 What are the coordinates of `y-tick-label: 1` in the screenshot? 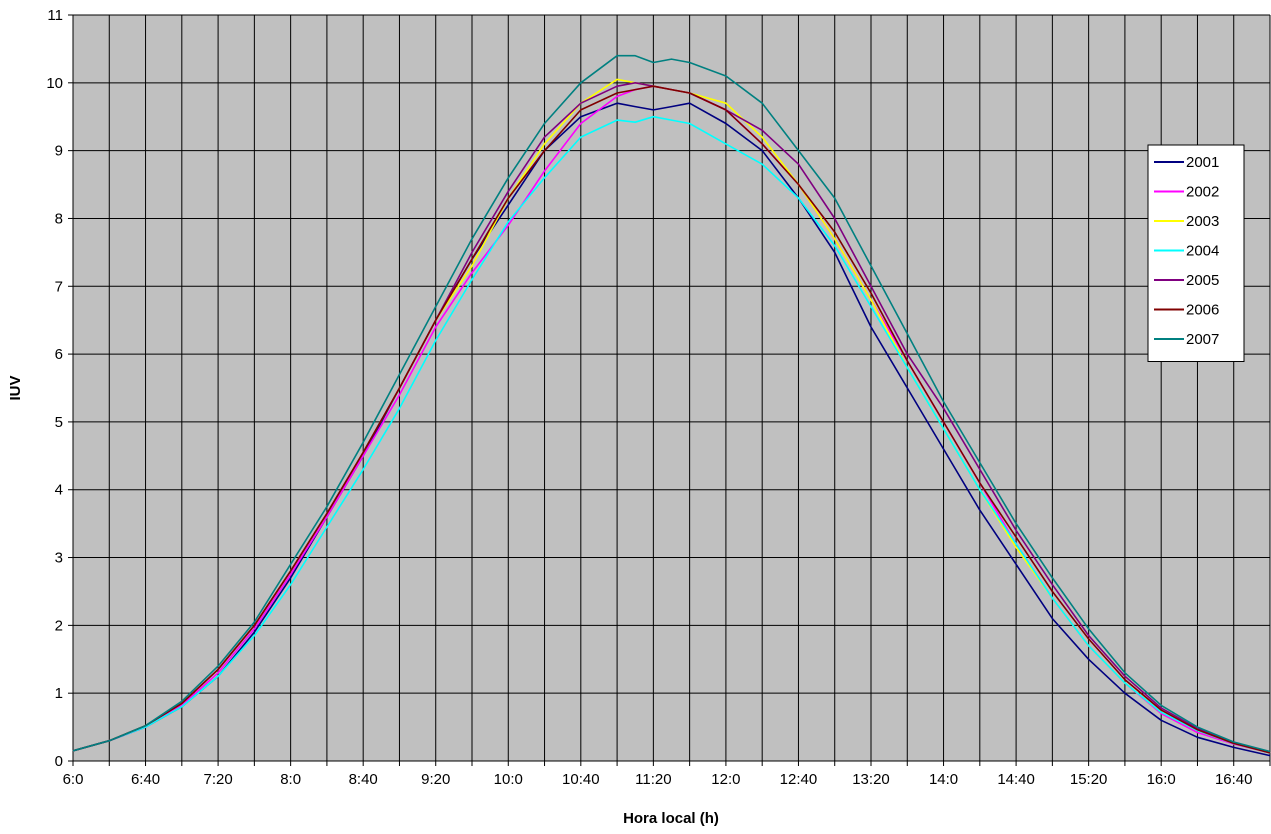 It's located at (59, 693).